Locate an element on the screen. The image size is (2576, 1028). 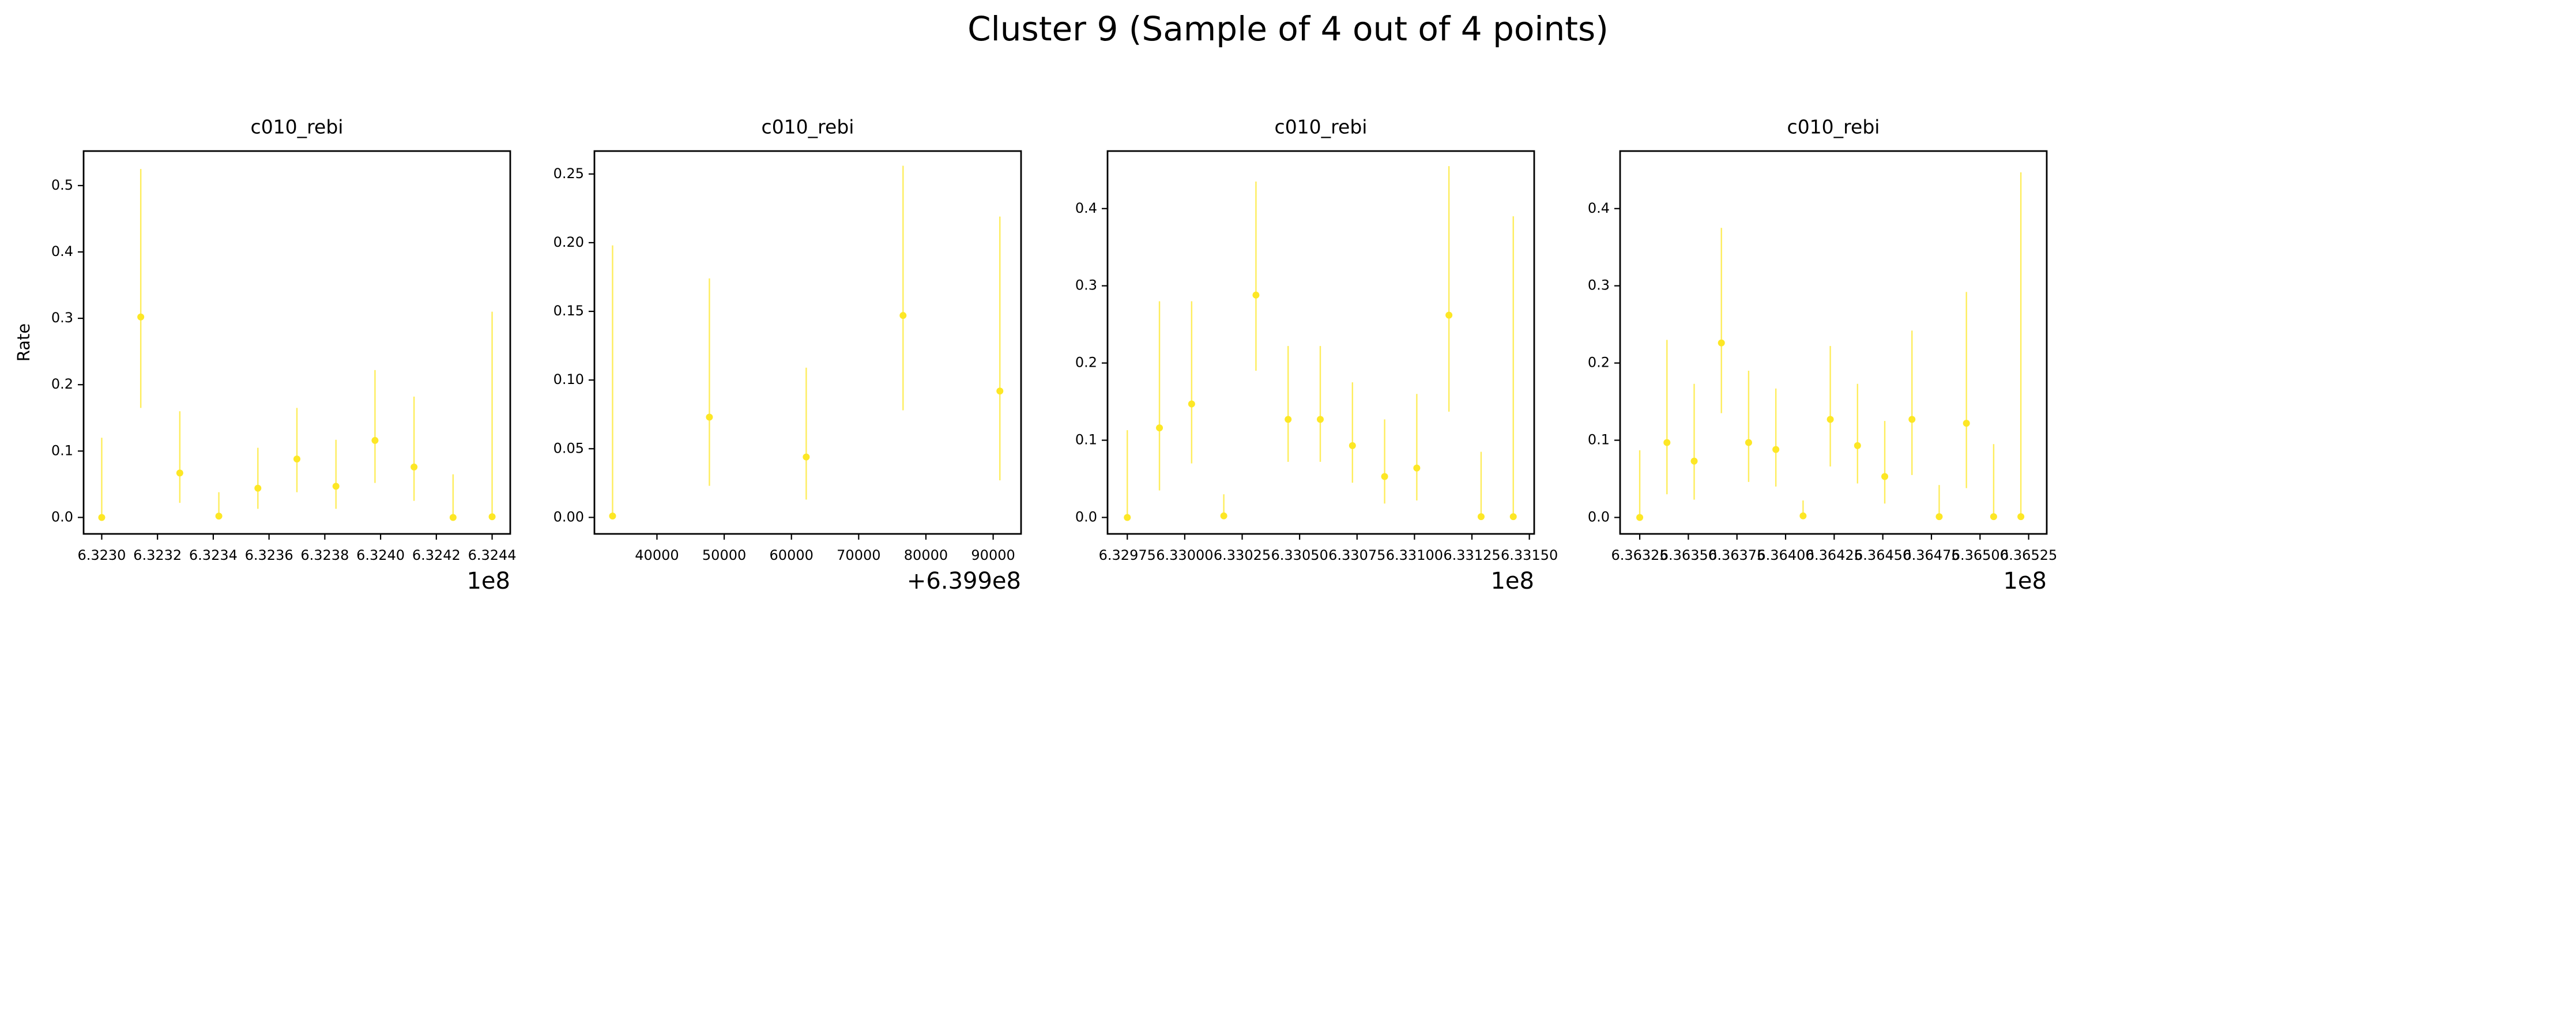
x-offset-label: +6.399e8 is located at coordinates (964, 581).